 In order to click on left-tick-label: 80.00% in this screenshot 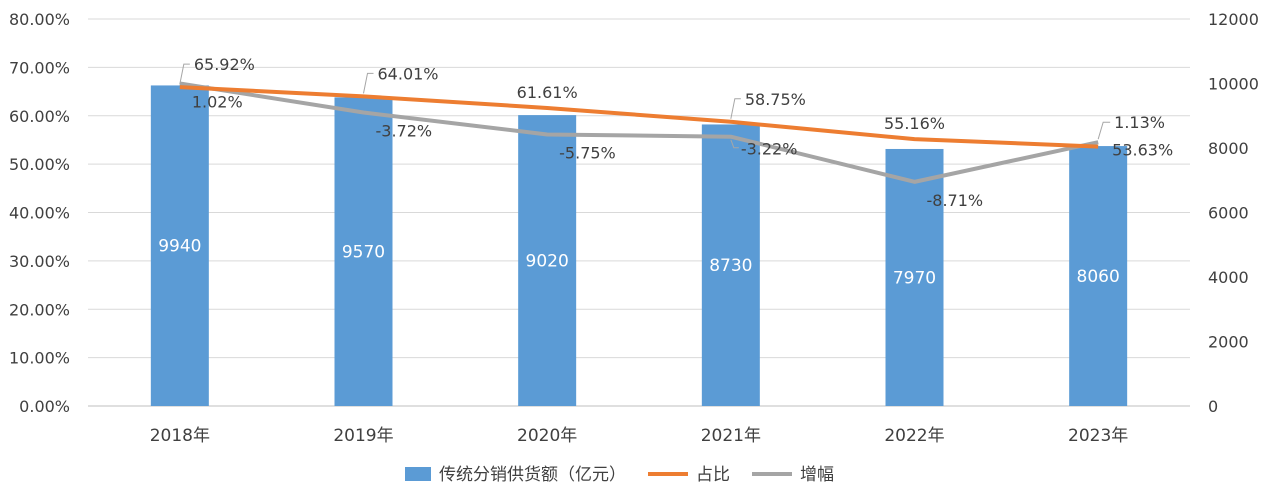, I will do `click(39, 19)`.